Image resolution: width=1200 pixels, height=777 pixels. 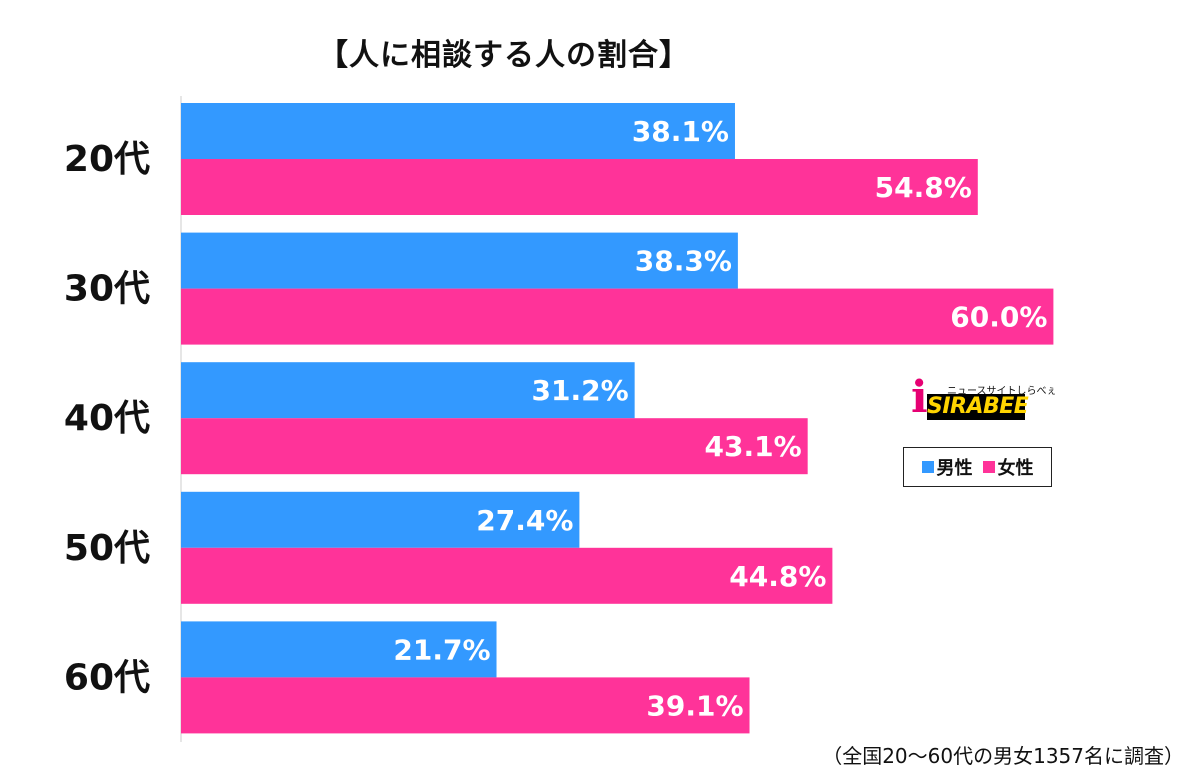 What do you see at coordinates (683, 261) in the screenshot?
I see `data-label: 38.3%` at bounding box center [683, 261].